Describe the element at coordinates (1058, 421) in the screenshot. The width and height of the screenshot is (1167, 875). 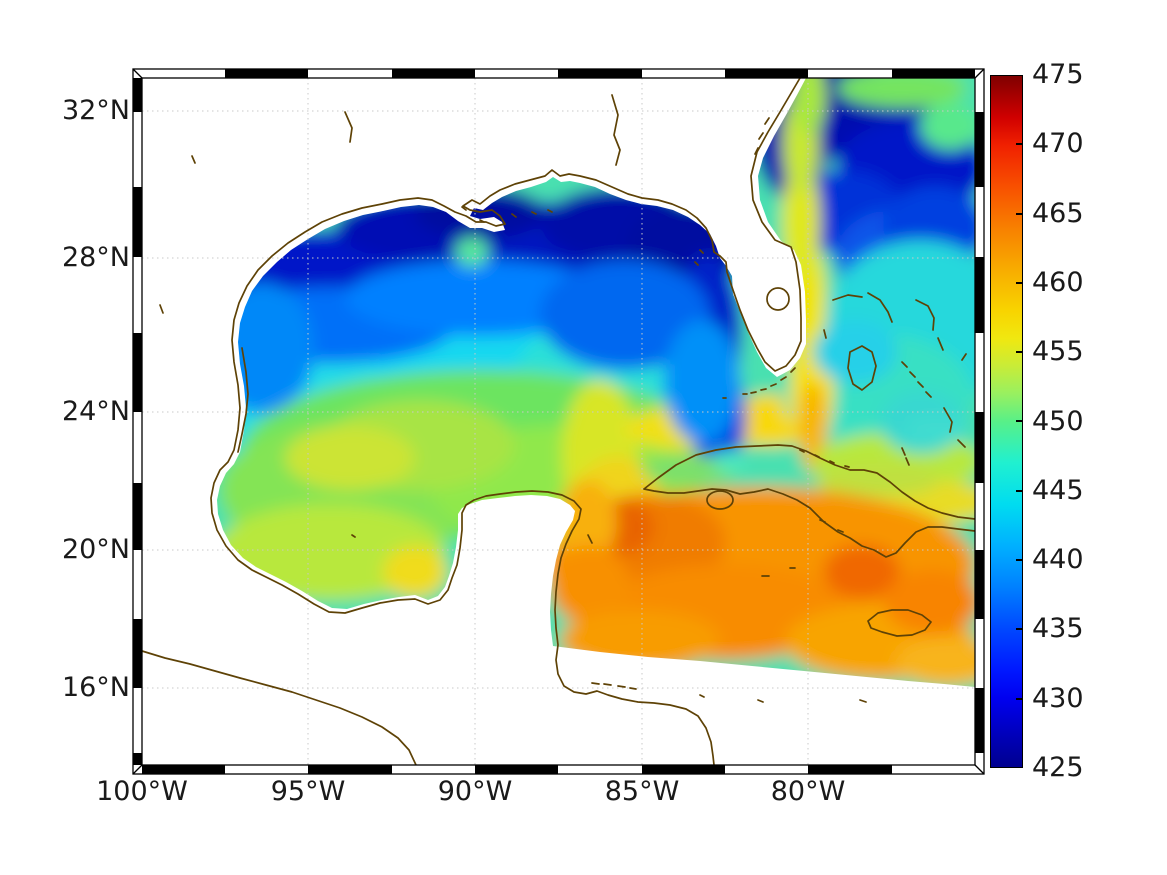
I see `colorbar-tick-label: 450` at that location.